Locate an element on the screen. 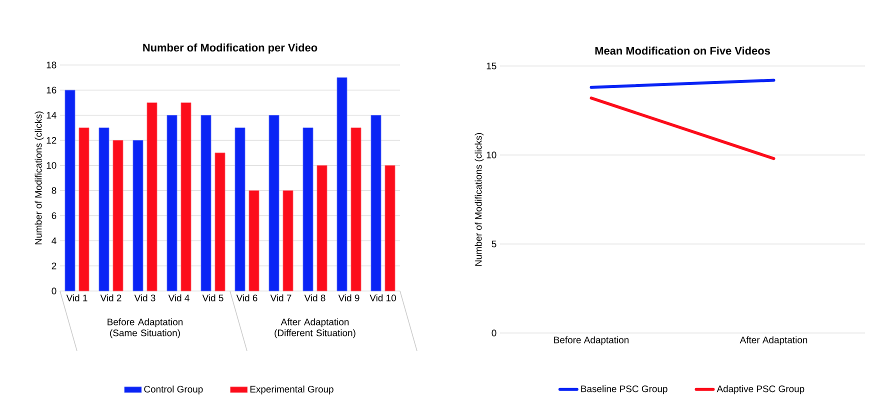  legend-label: Experimental Group is located at coordinates (292, 390).